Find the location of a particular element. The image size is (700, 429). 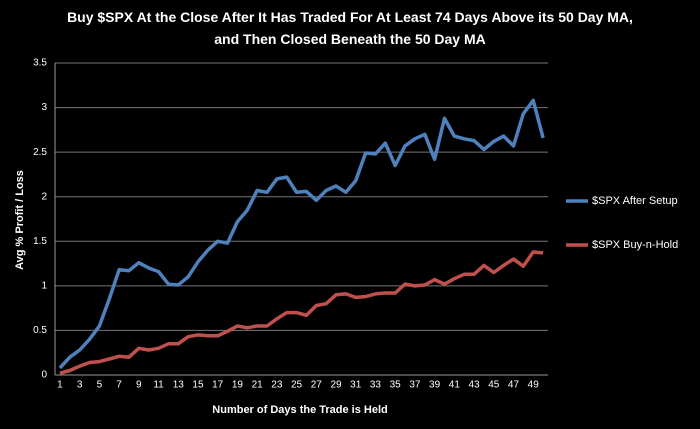

x-tick-label: 27 is located at coordinates (317, 385).